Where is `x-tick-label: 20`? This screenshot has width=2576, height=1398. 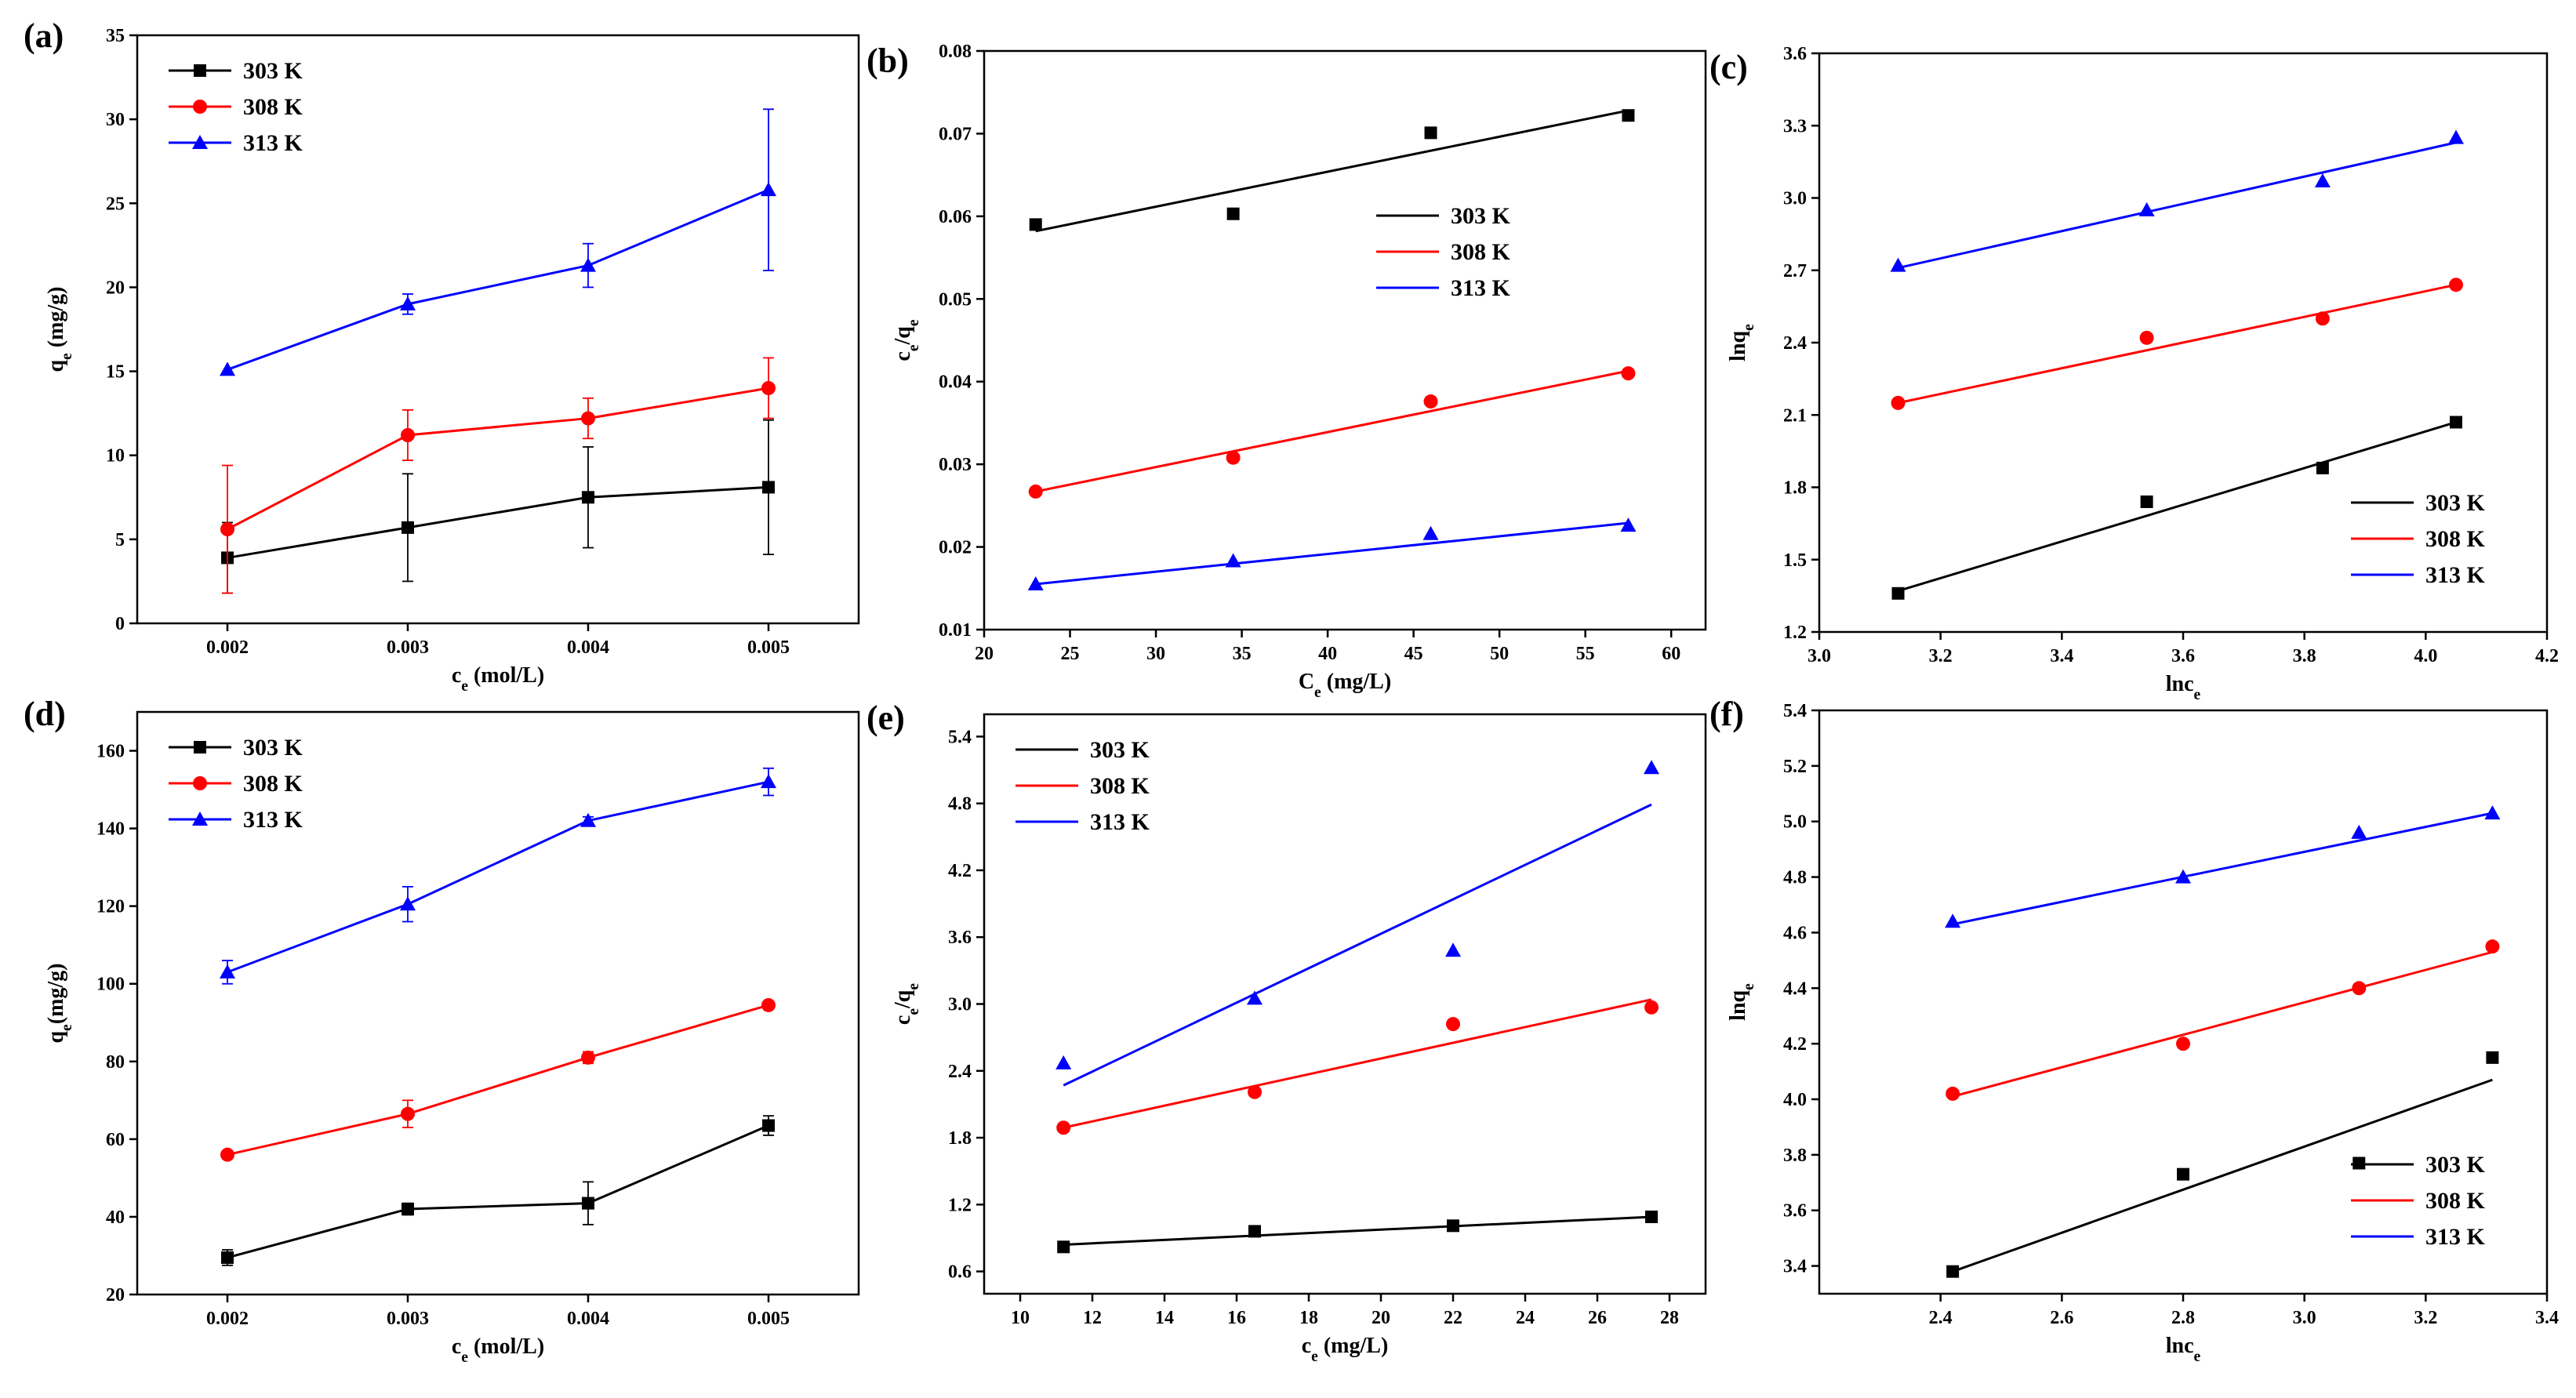 x-tick-label: 20 is located at coordinates (984, 654).